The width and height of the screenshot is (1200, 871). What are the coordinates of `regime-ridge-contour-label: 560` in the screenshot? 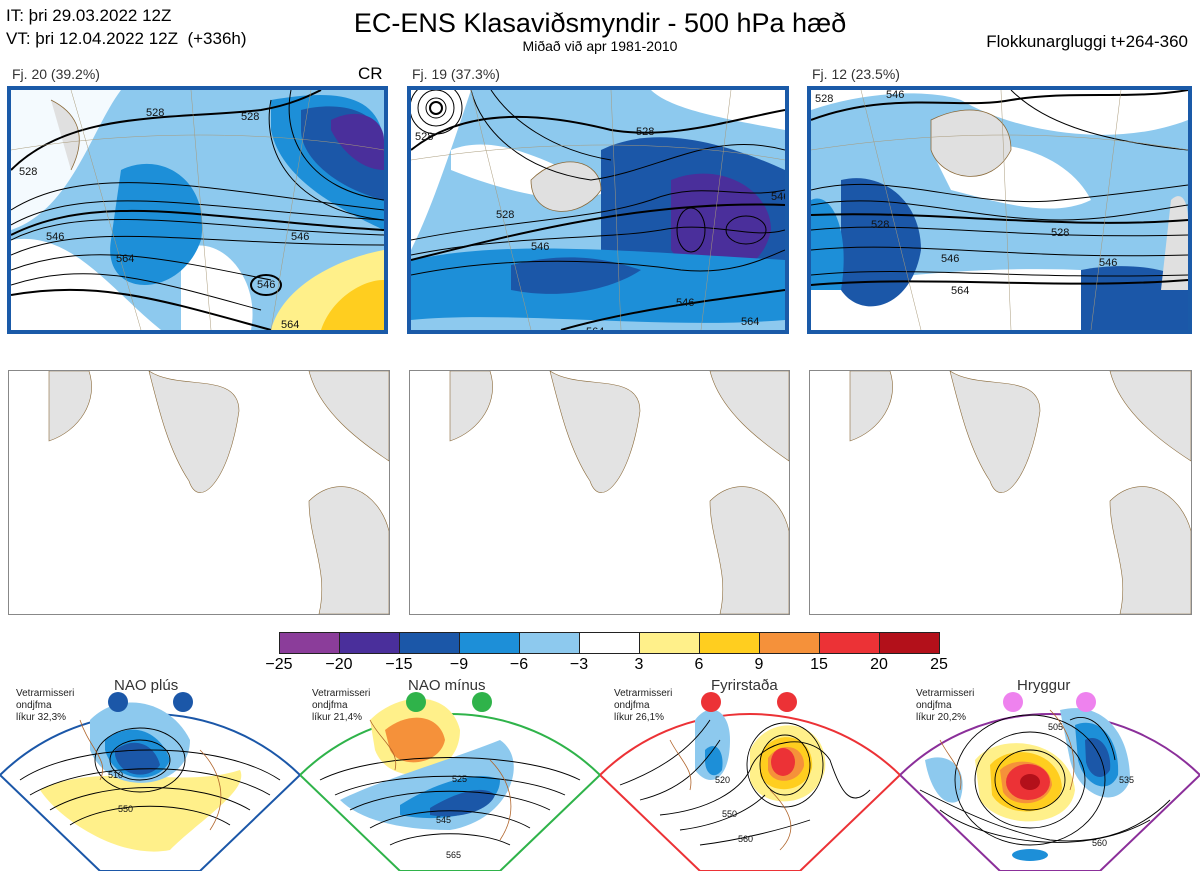 It's located at (1099, 843).